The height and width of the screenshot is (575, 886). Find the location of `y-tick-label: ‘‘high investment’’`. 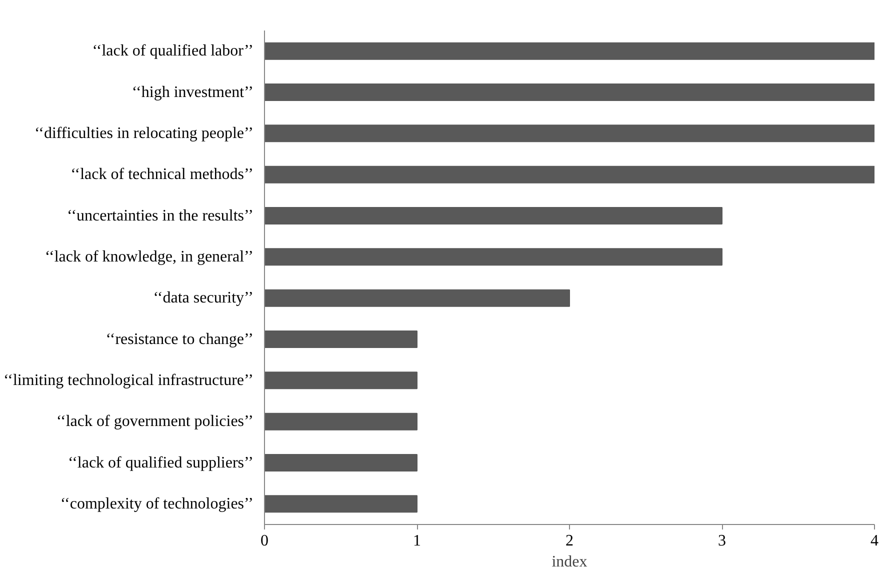

y-tick-label: ‘‘high investment’’ is located at coordinates (193, 92).